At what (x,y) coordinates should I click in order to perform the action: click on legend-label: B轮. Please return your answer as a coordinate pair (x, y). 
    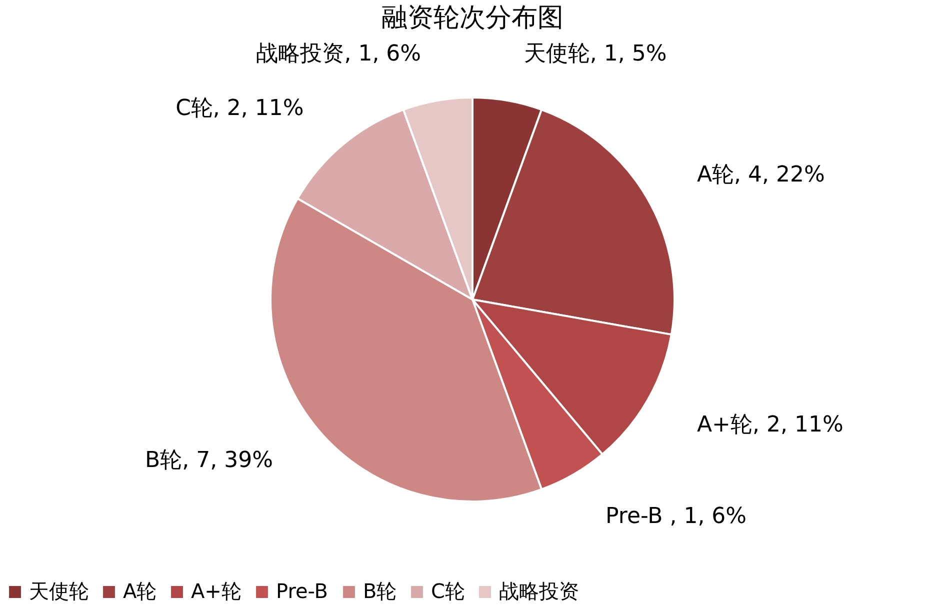
    Looking at the image, I should click on (380, 591).